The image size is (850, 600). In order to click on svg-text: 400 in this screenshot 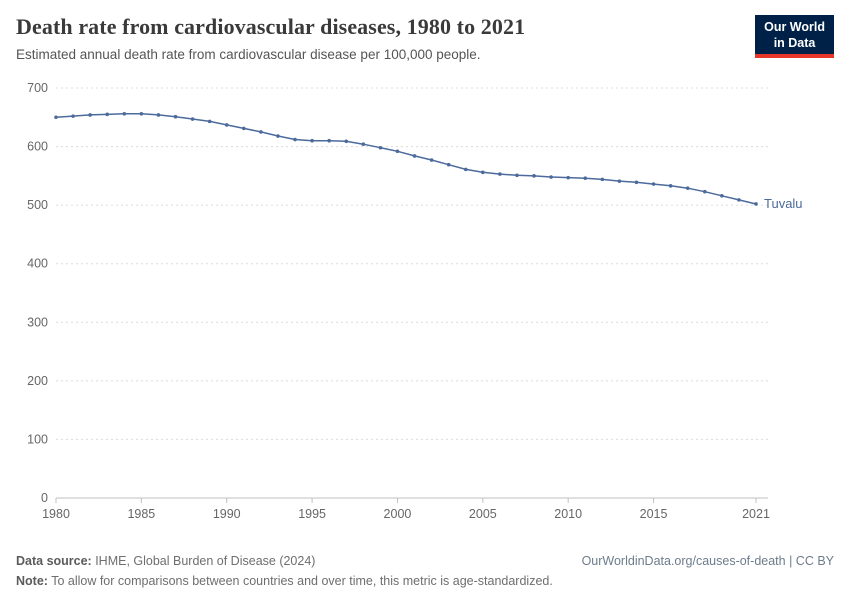, I will do `click(37, 264)`.